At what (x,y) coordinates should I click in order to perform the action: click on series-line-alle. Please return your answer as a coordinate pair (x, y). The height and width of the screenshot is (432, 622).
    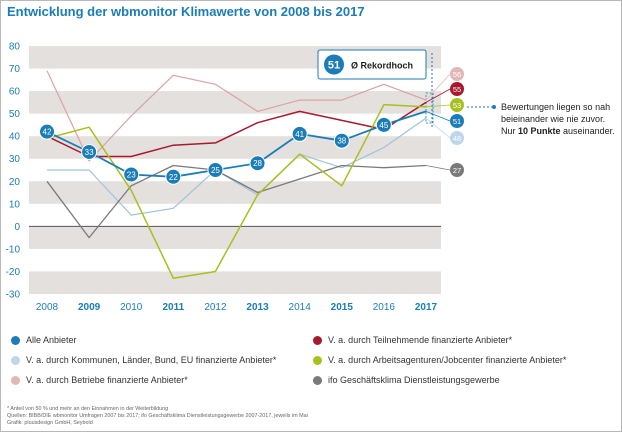
    Looking at the image, I should click on (236, 144).